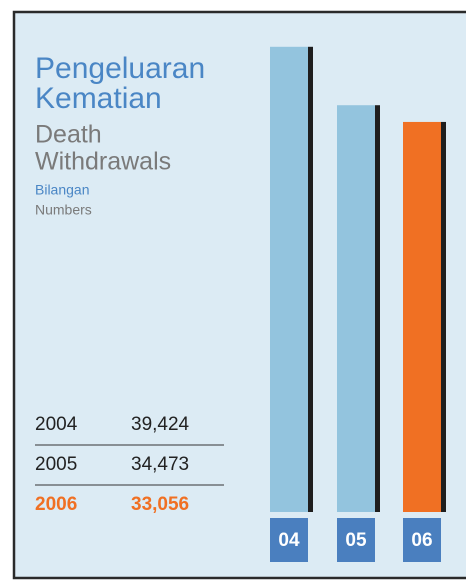  Describe the element at coordinates (103, 162) in the screenshot. I see `subtitle-line: Withdrawals` at that location.